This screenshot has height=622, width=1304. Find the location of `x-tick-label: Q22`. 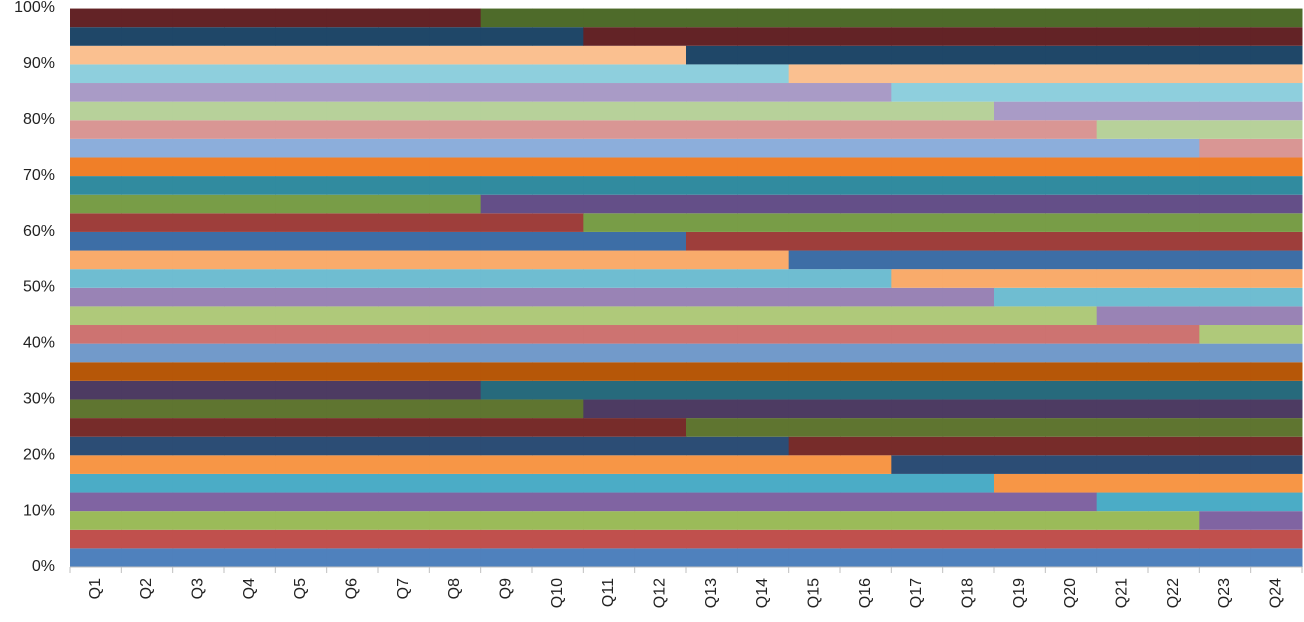

x-tick-label: Q22 is located at coordinates (1173, 593).